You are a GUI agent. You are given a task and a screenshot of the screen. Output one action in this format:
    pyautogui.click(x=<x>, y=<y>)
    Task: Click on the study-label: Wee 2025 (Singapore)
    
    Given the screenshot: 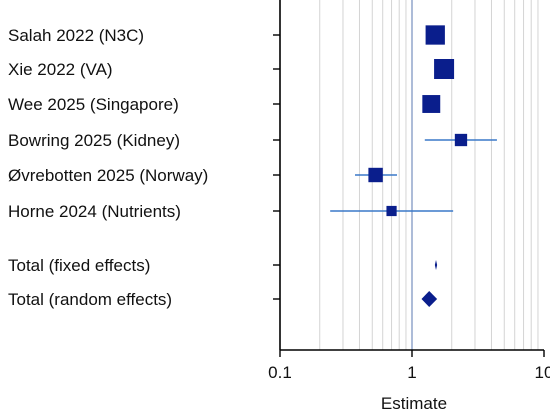 What is the action you would take?
    pyautogui.click(x=93, y=104)
    